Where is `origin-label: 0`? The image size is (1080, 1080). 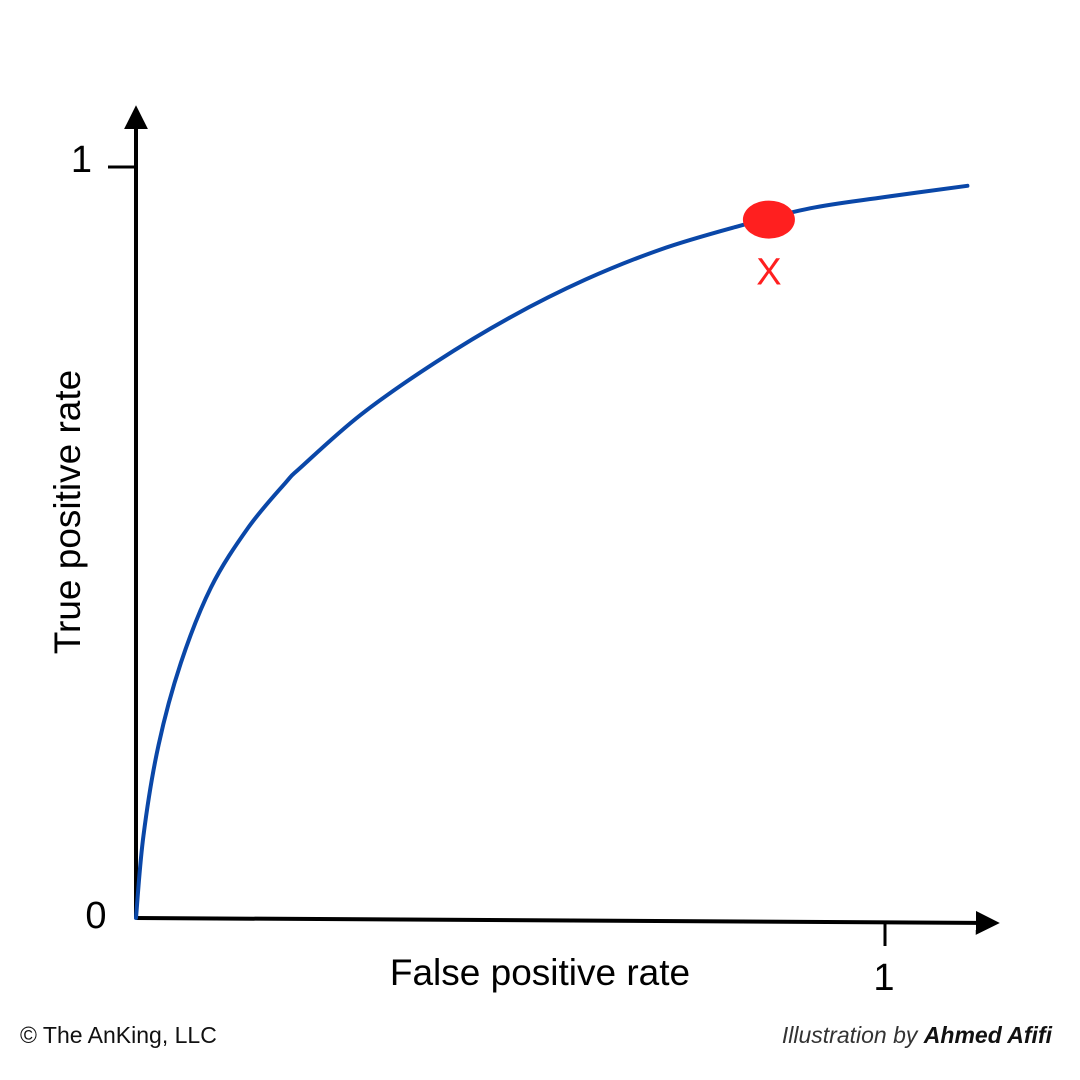 origin-label: 0 is located at coordinates (95, 916).